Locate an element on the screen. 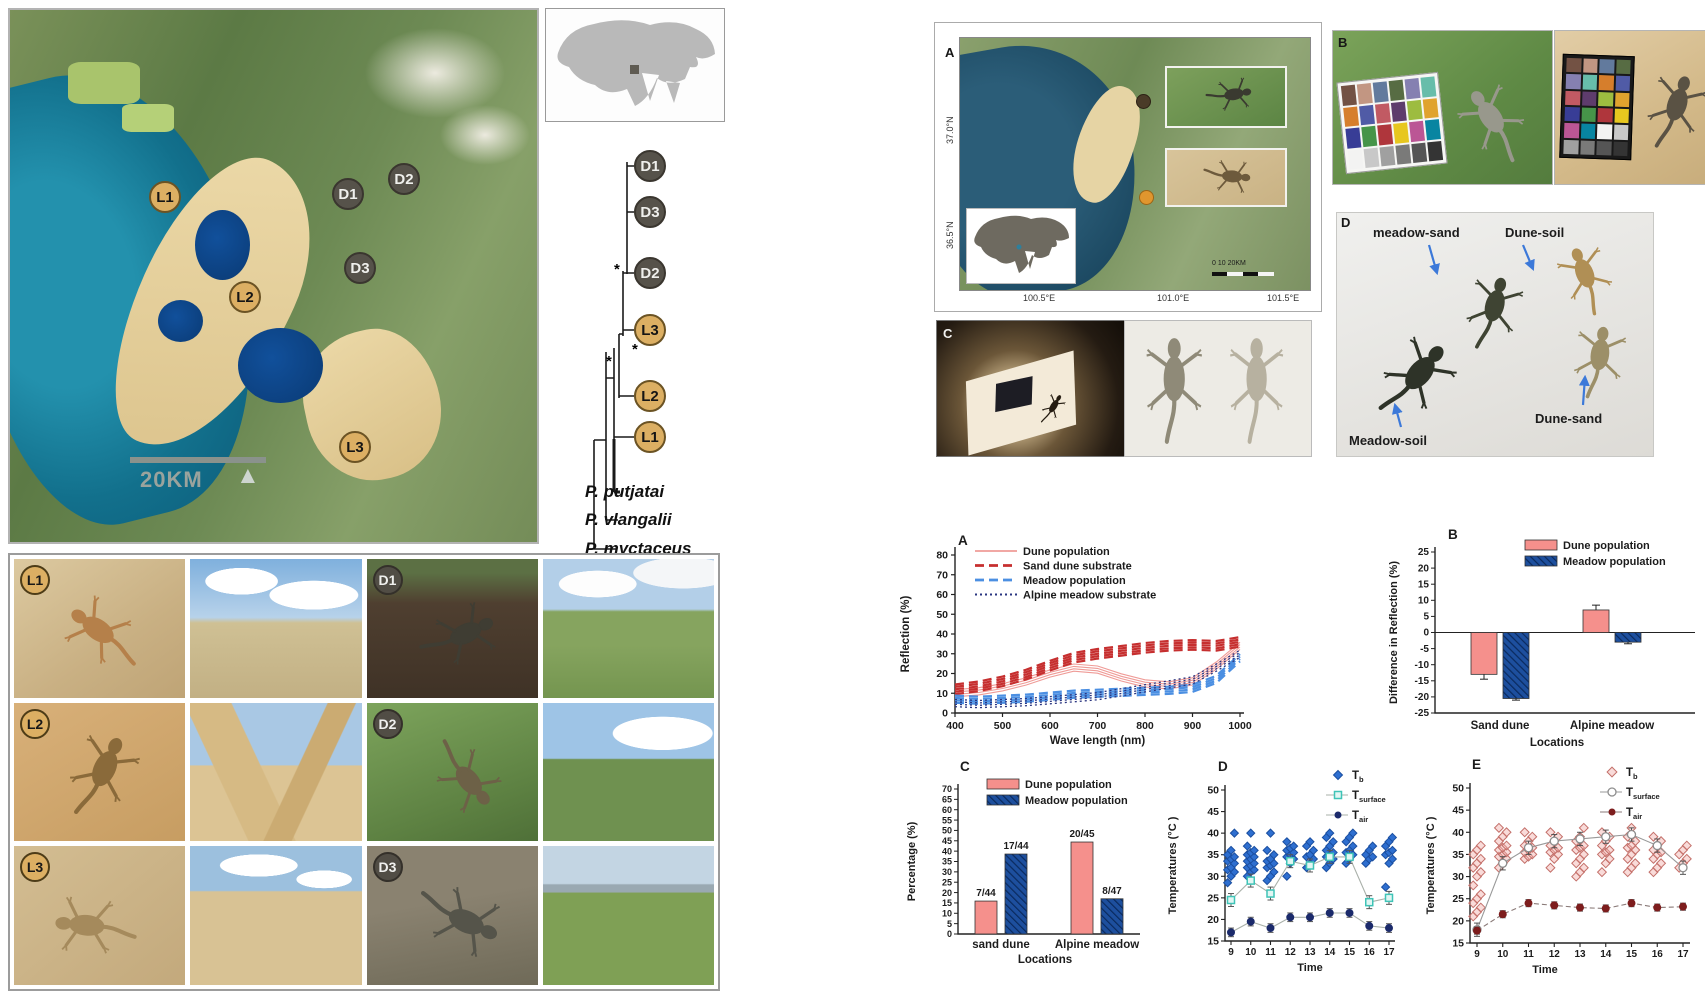 This screenshot has height=999, width=1705. tree-tip-L3: L3 is located at coordinates (650, 330).